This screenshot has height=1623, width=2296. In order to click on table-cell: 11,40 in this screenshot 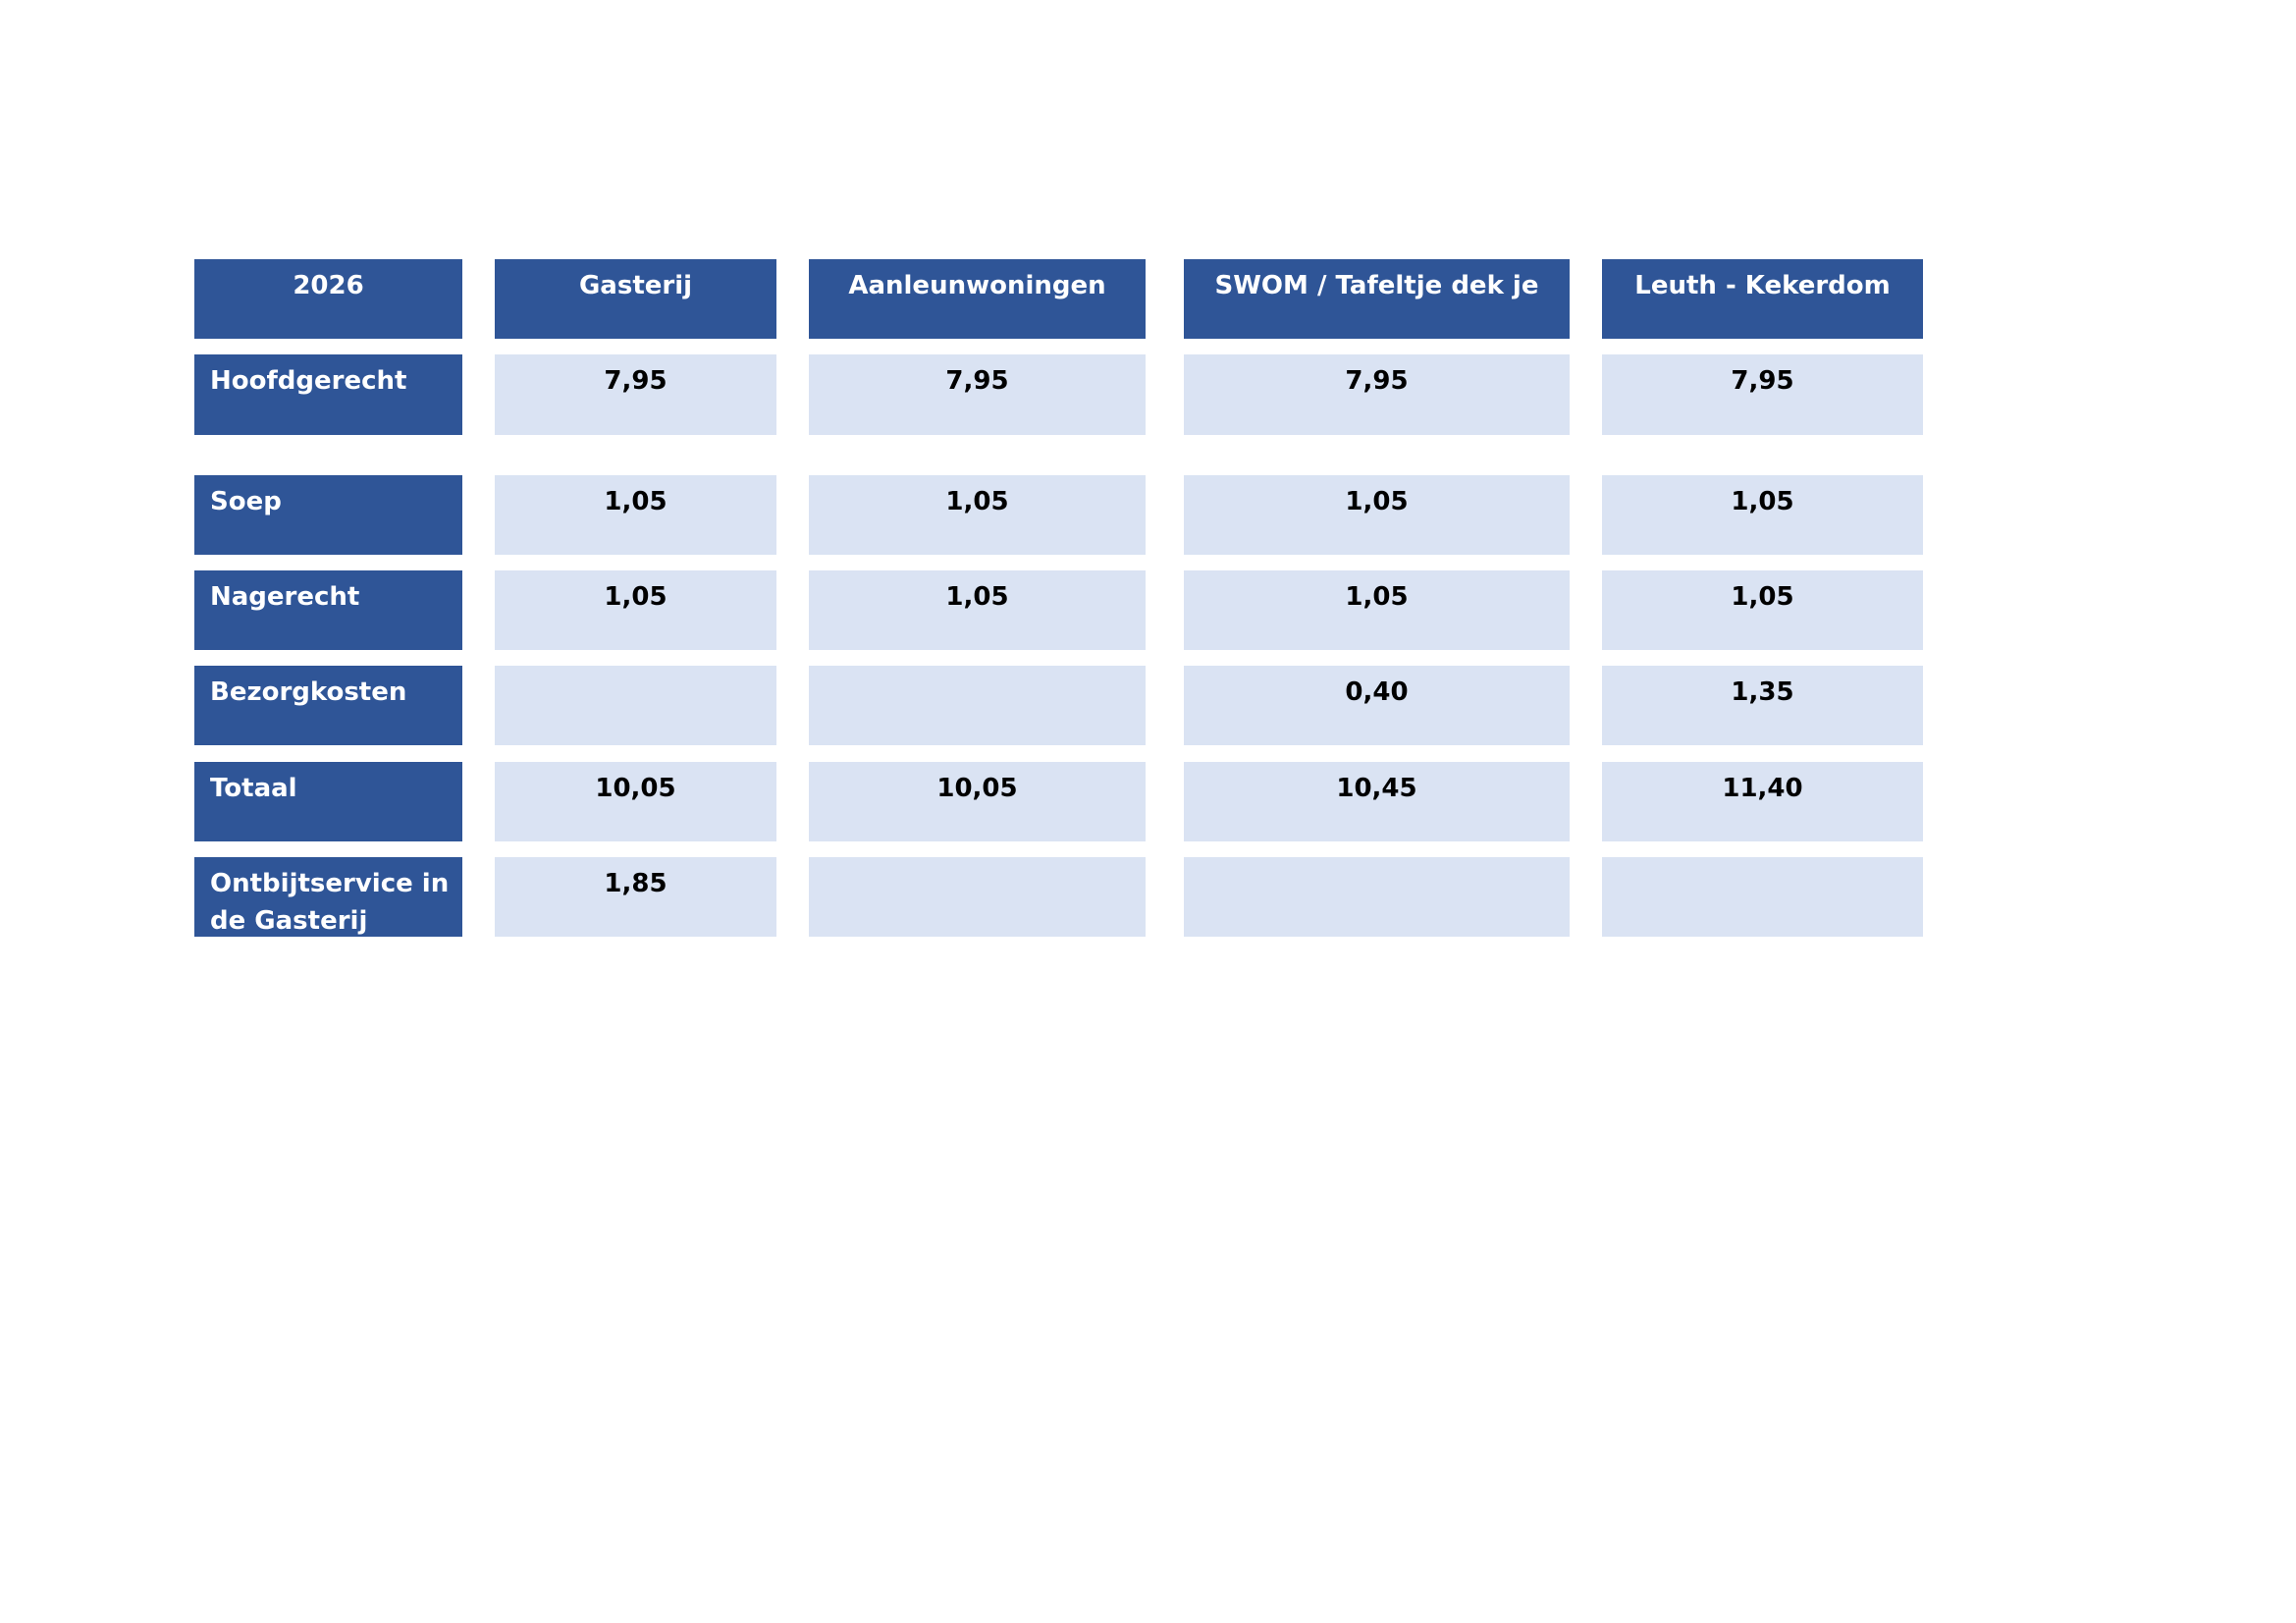, I will do `click(1762, 801)`.